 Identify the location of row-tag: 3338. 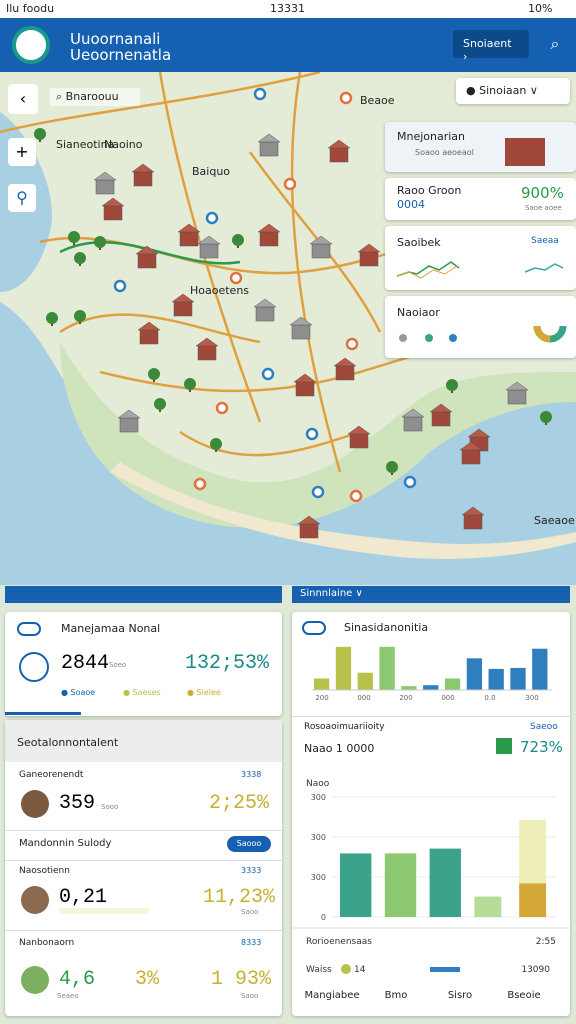
(251, 774).